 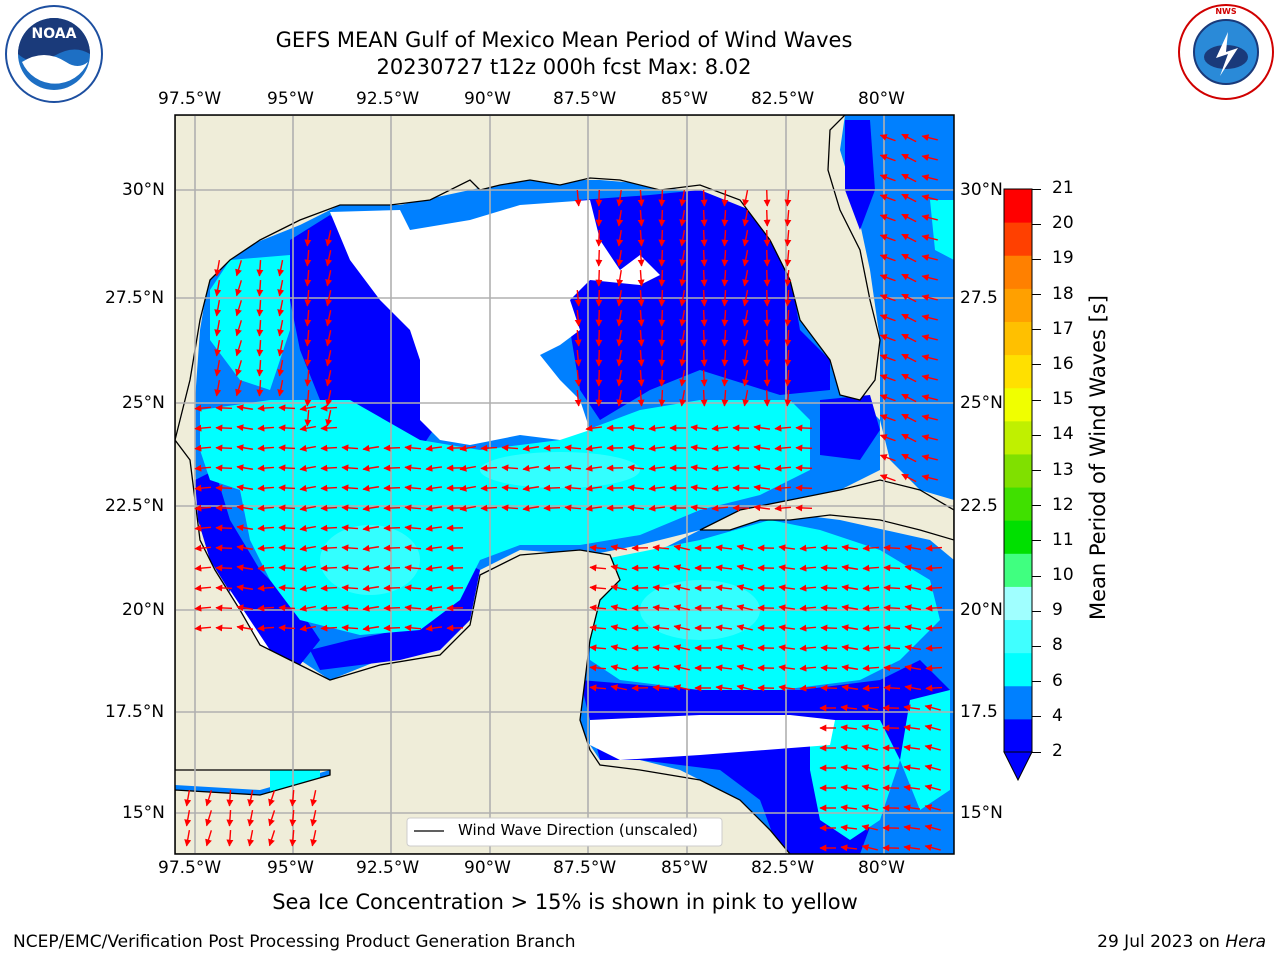 I want to click on lon-label-top: 80°W, so click(x=881, y=99).